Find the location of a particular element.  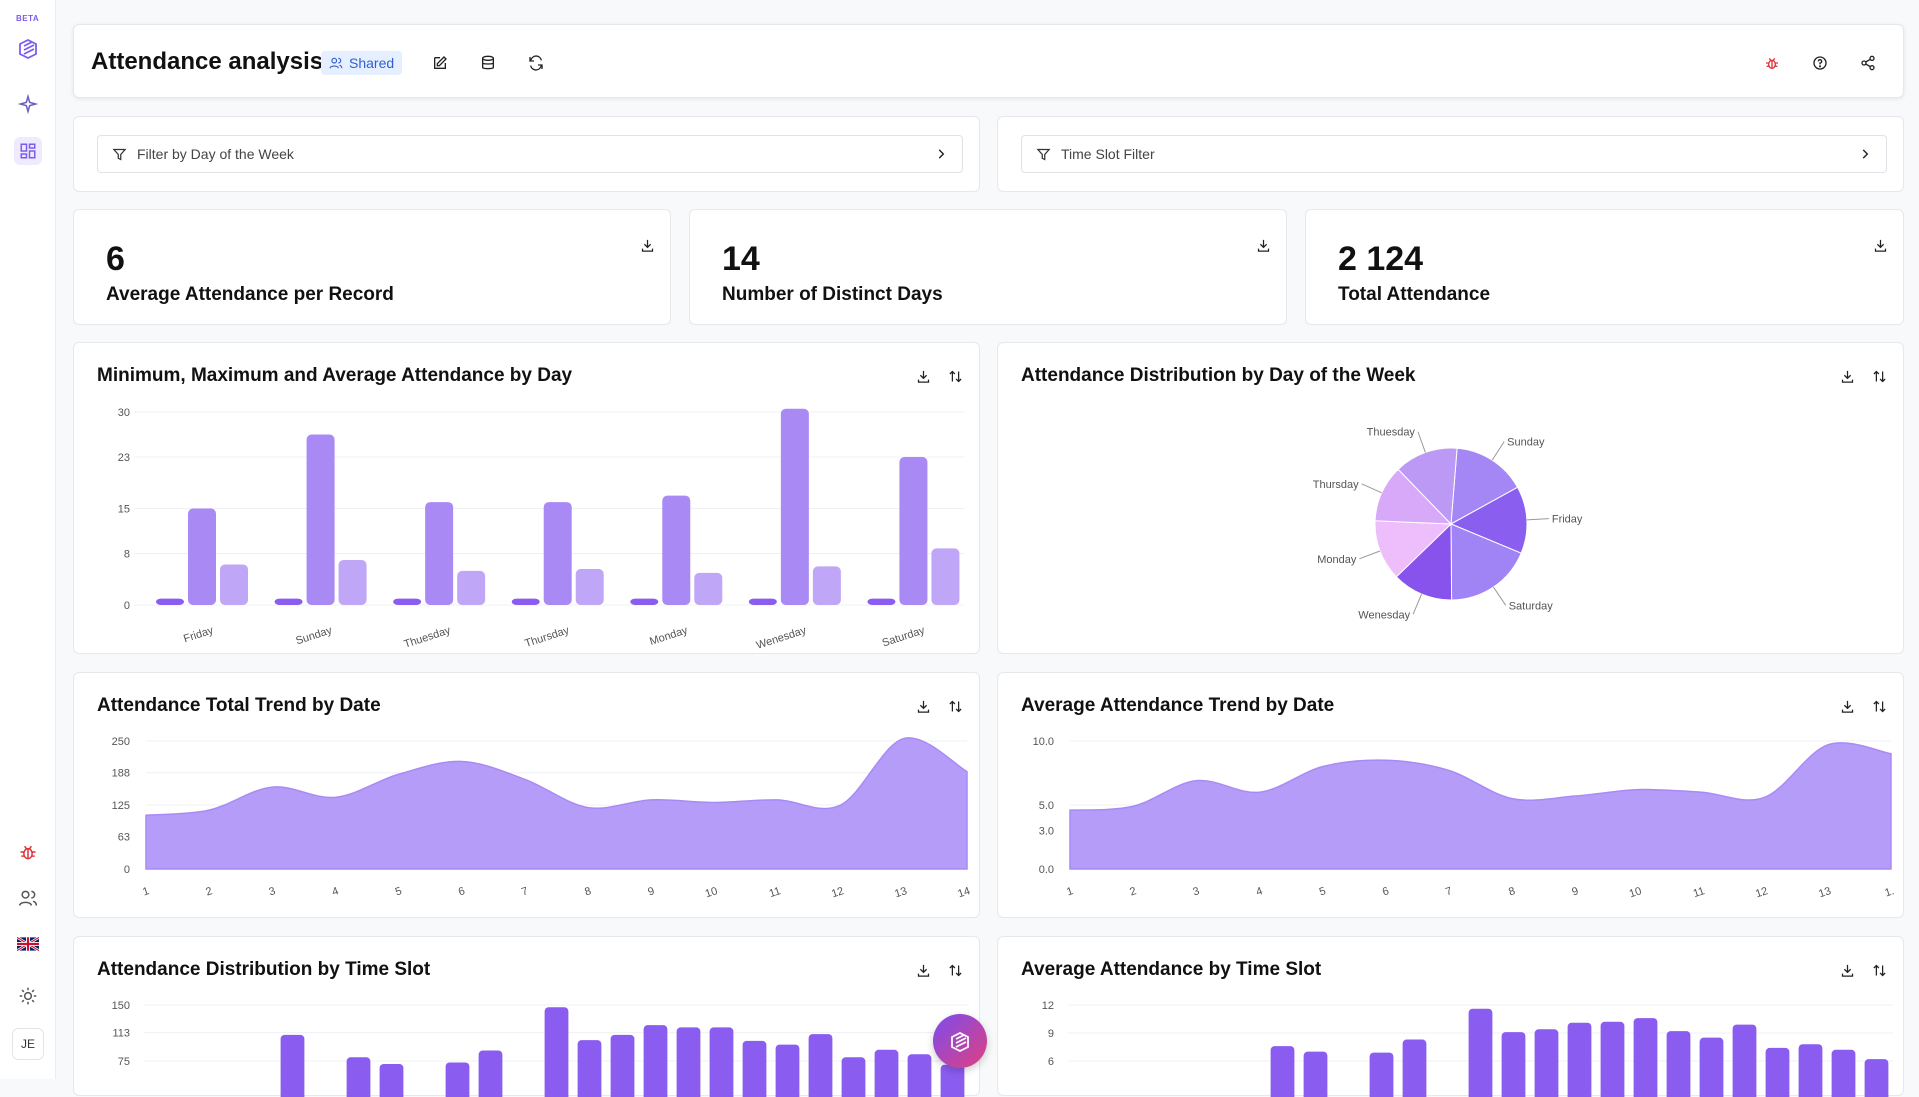

logo-icon is located at coordinates (28, 48).